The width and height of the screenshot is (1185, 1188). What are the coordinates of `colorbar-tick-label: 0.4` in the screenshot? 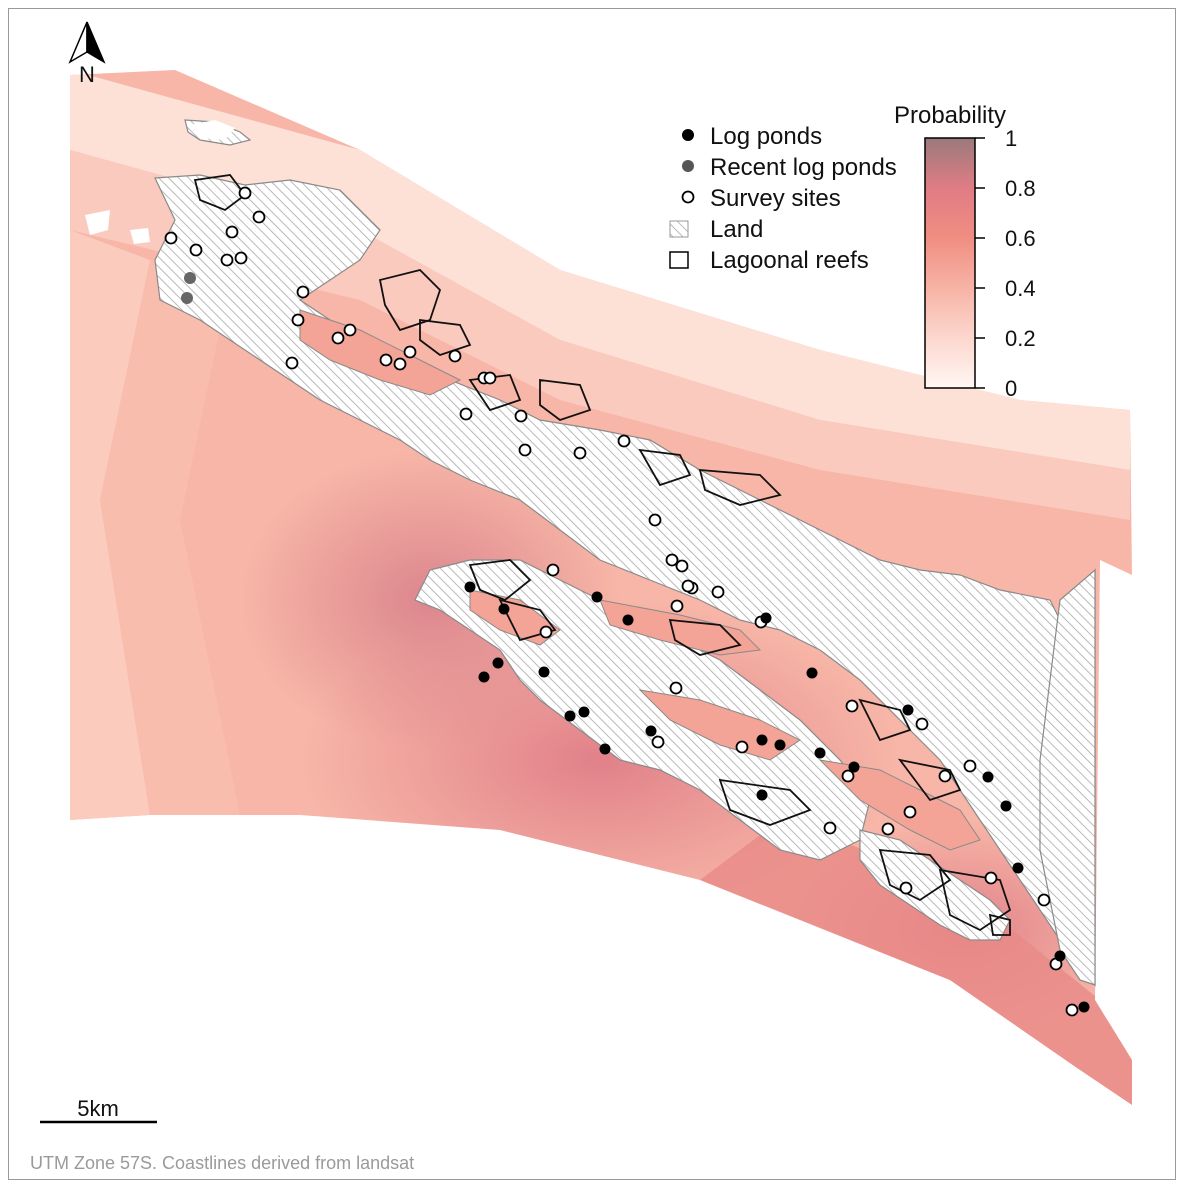 It's located at (1020, 288).